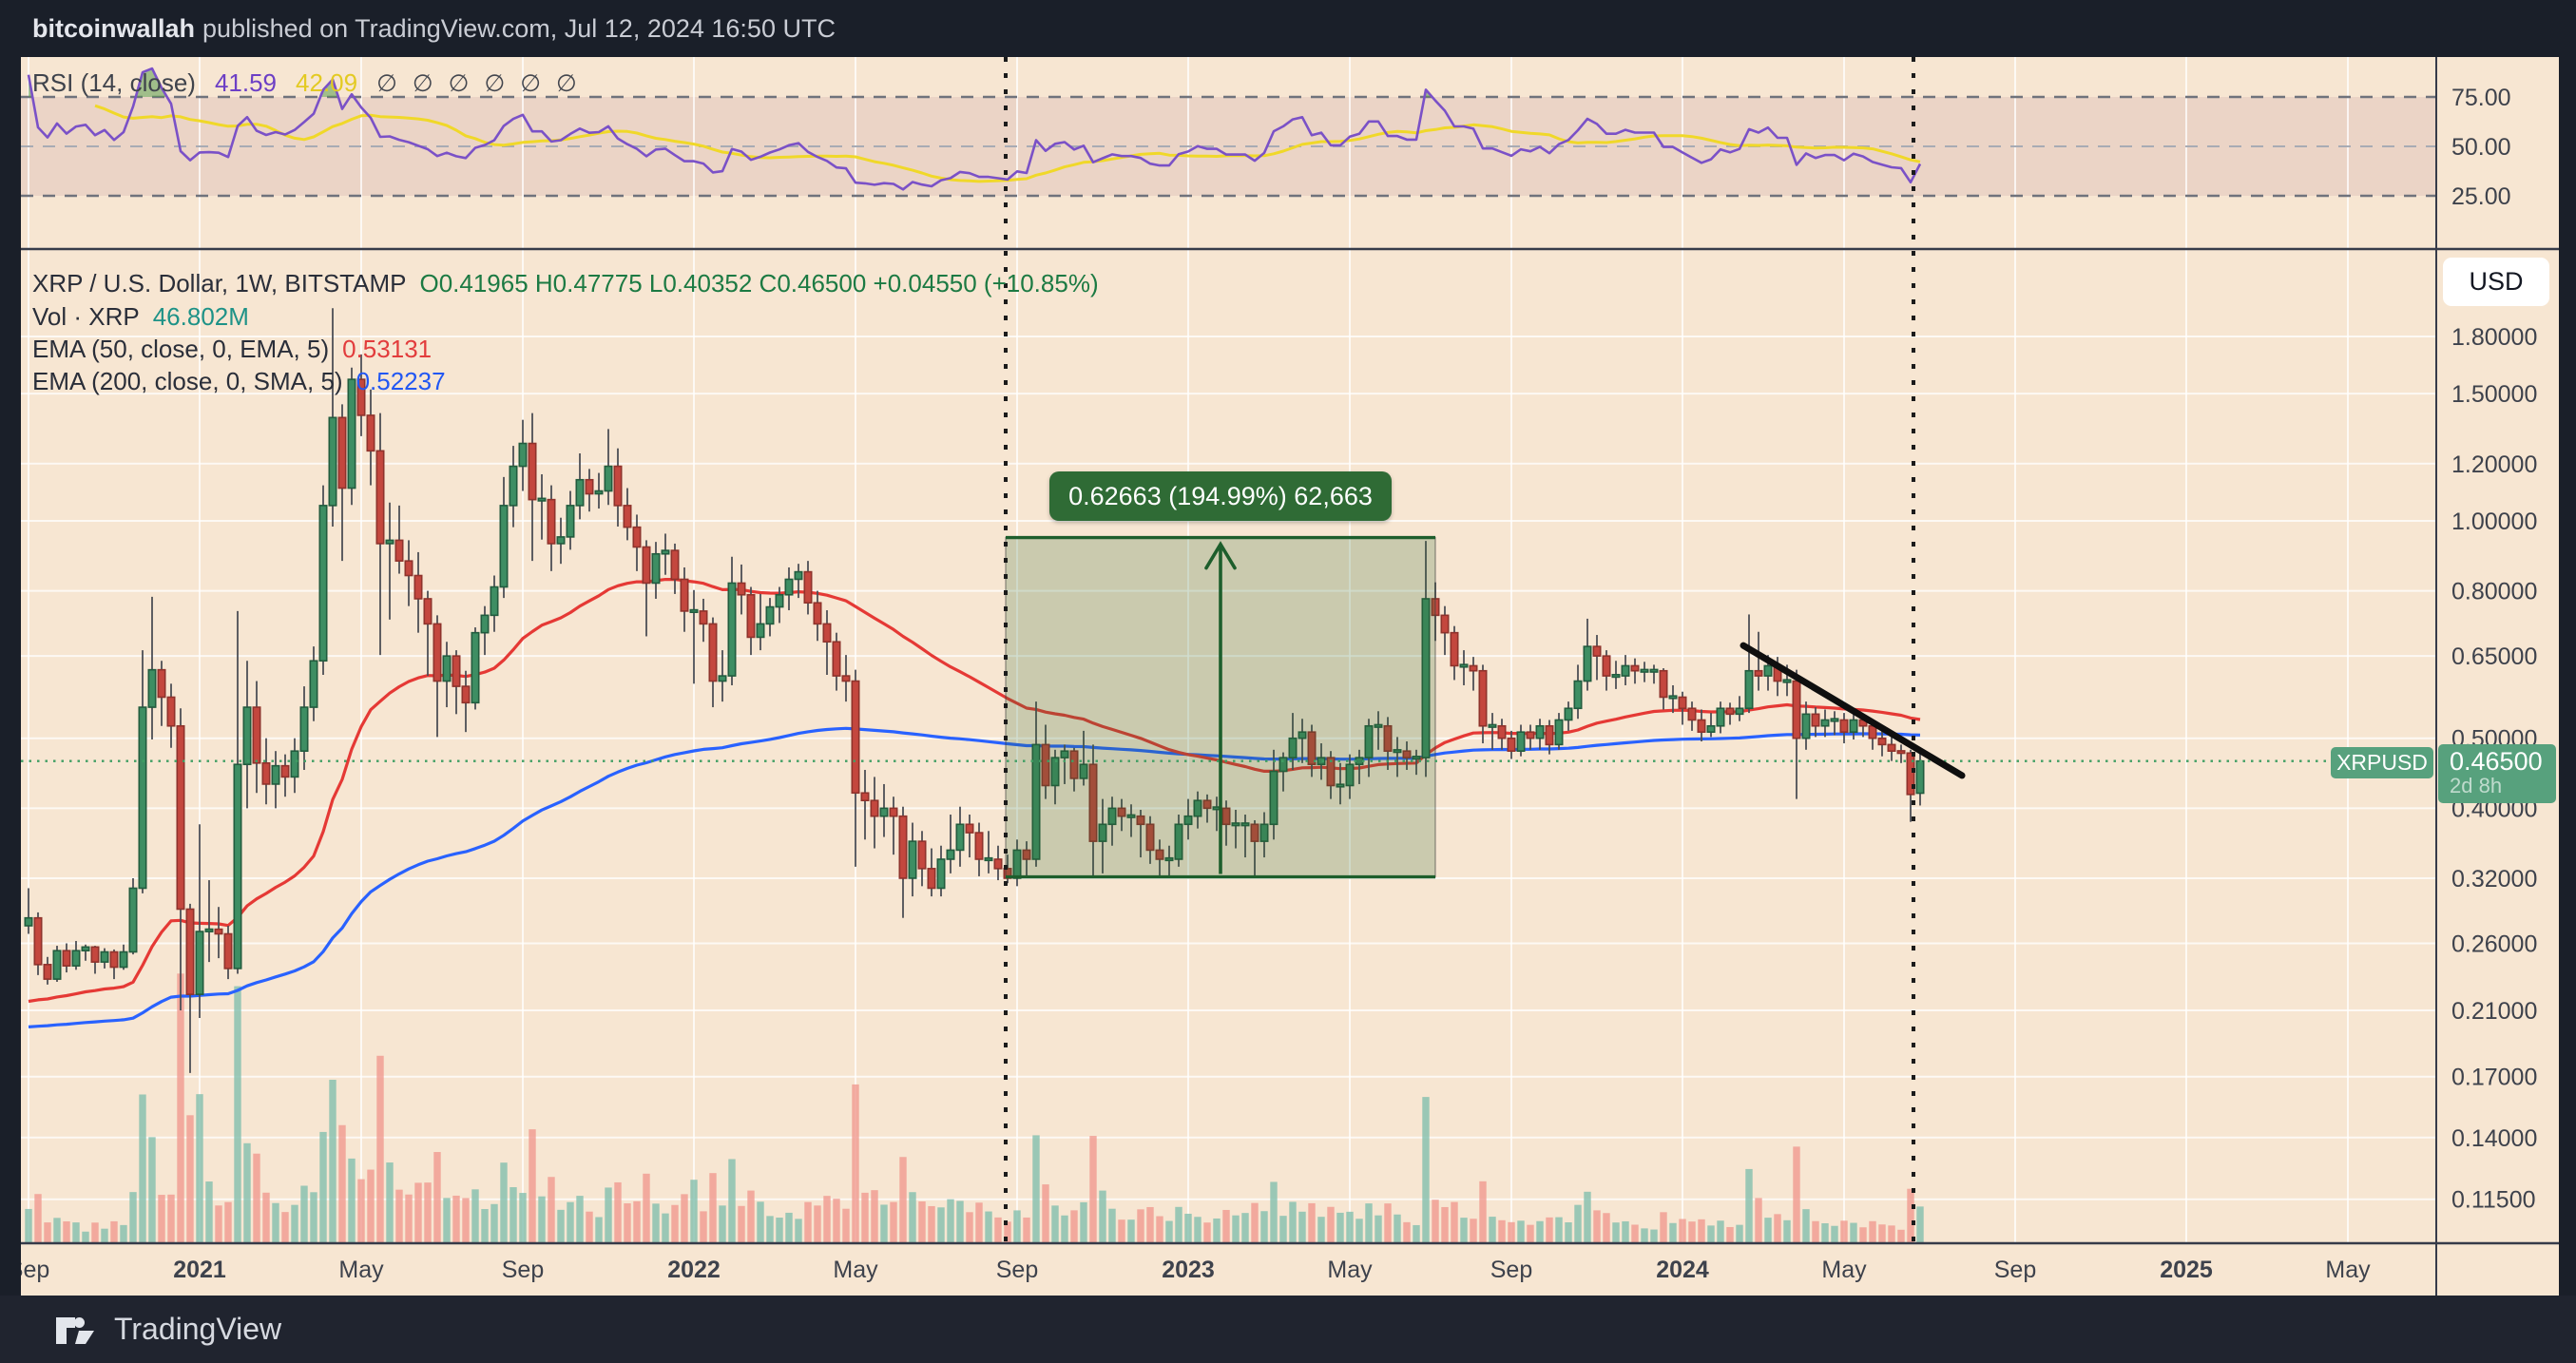 Image resolution: width=2576 pixels, height=1363 pixels. I want to click on measure-tool-label: 0.62663 (194.99%) 62,663, so click(1221, 496).